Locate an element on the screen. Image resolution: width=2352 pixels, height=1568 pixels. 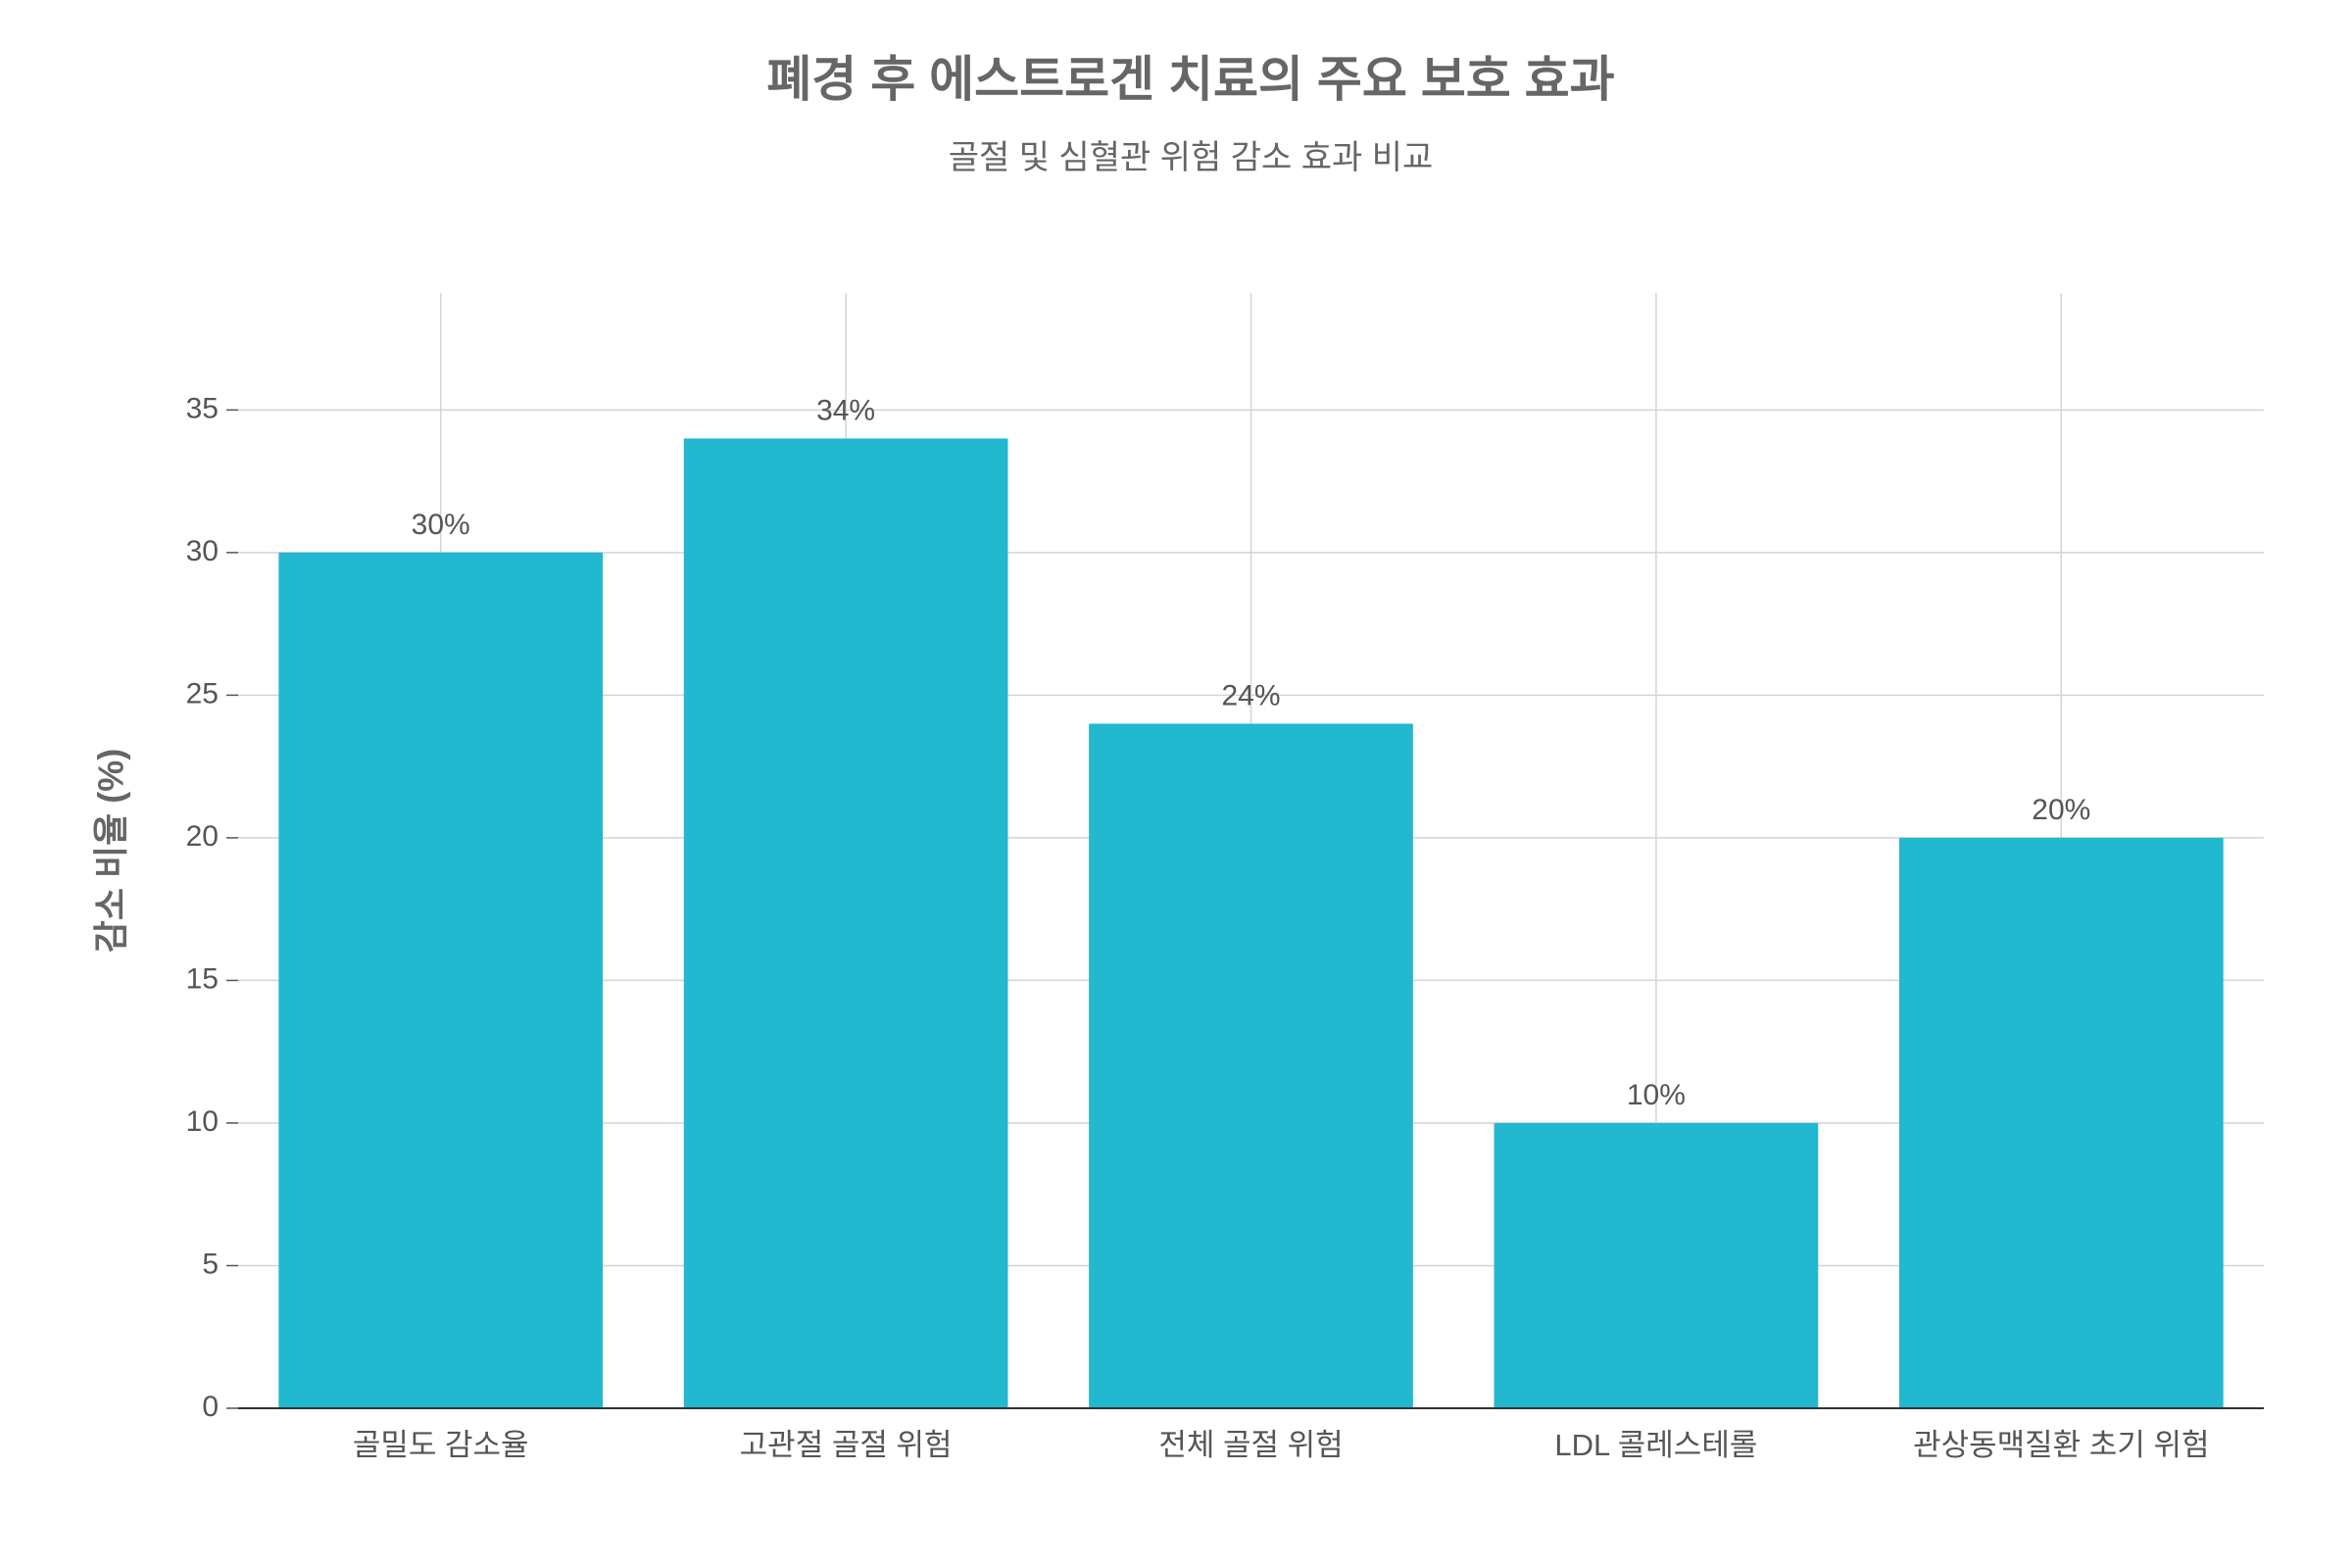
chart-subtitle: 골절 및 심혈관 위험 감소 효과 비교 is located at coordinates (1191, 157).